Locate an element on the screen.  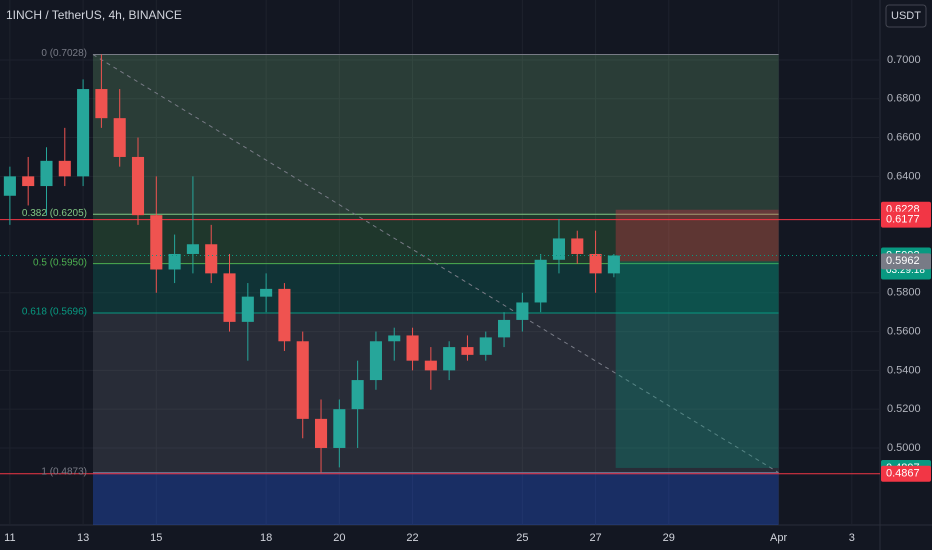
fib-extension is located at coordinates (435, 498).